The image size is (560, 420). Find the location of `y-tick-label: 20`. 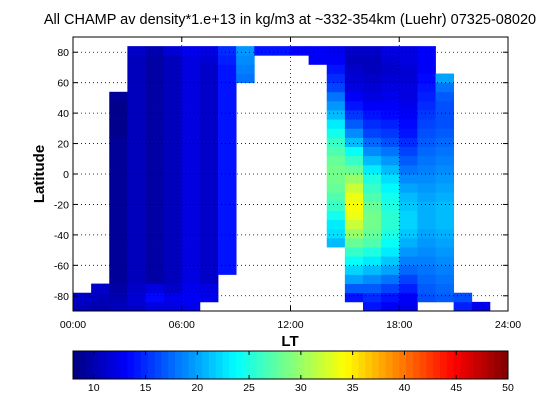

y-tick-label: 20 is located at coordinates (63, 145).